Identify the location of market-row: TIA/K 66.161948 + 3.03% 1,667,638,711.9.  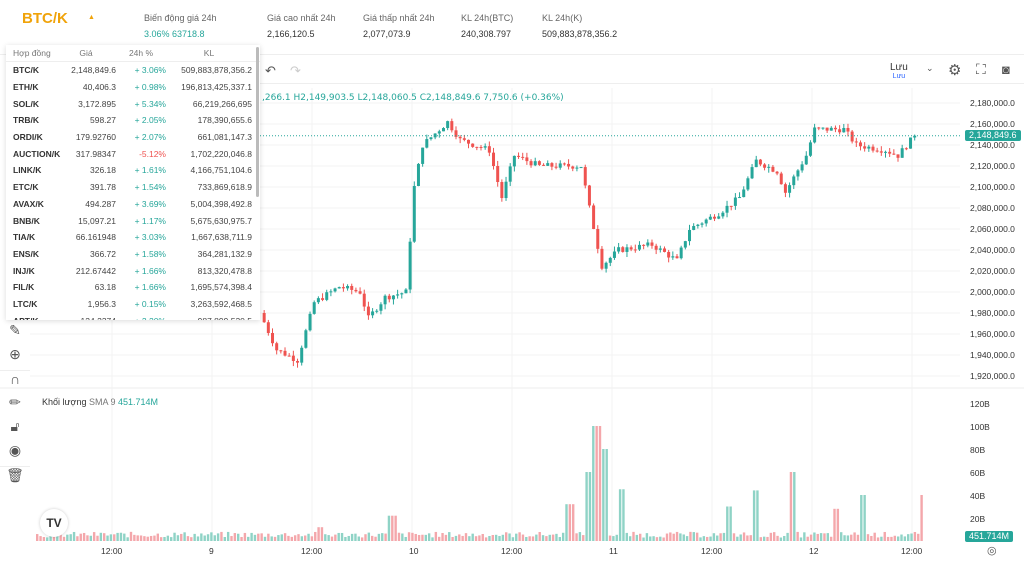
(133, 237).